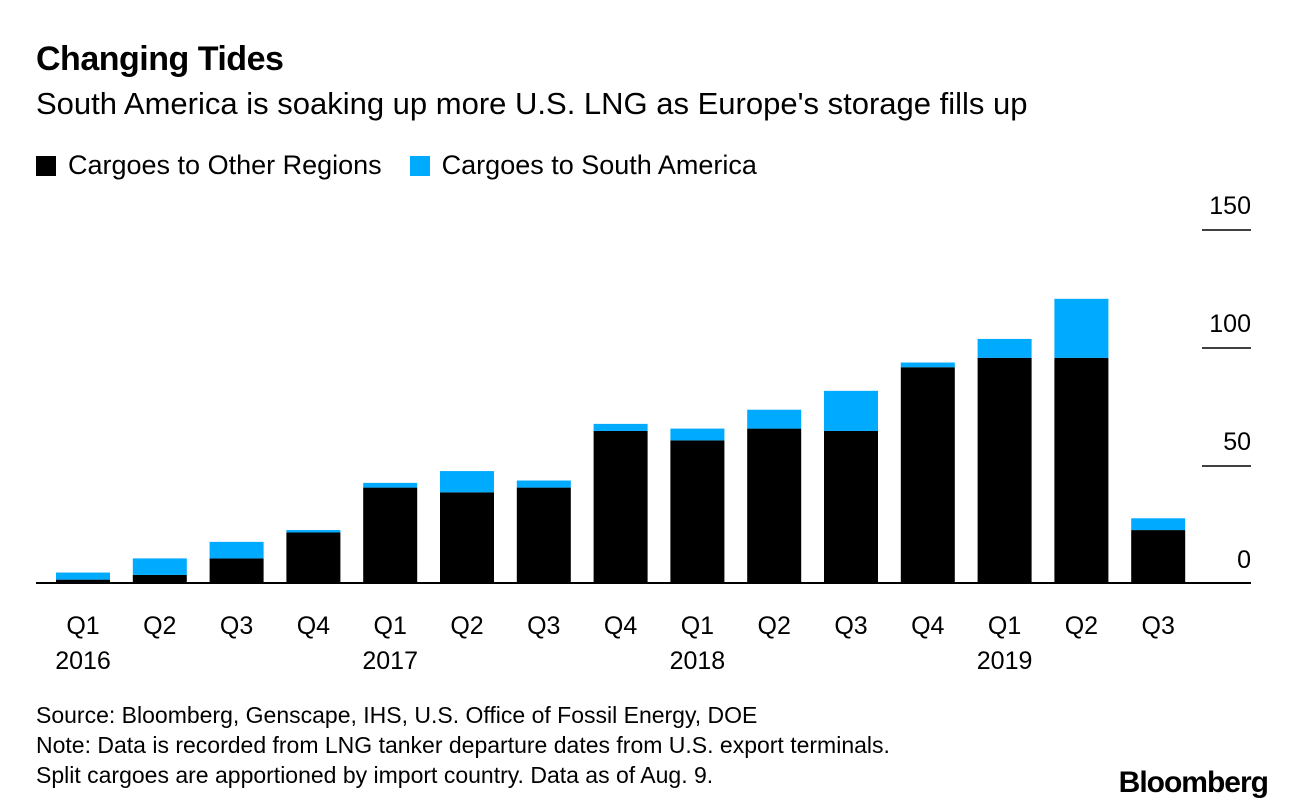  What do you see at coordinates (1237, 442) in the screenshot?
I see `y-tick-label-50: 50` at bounding box center [1237, 442].